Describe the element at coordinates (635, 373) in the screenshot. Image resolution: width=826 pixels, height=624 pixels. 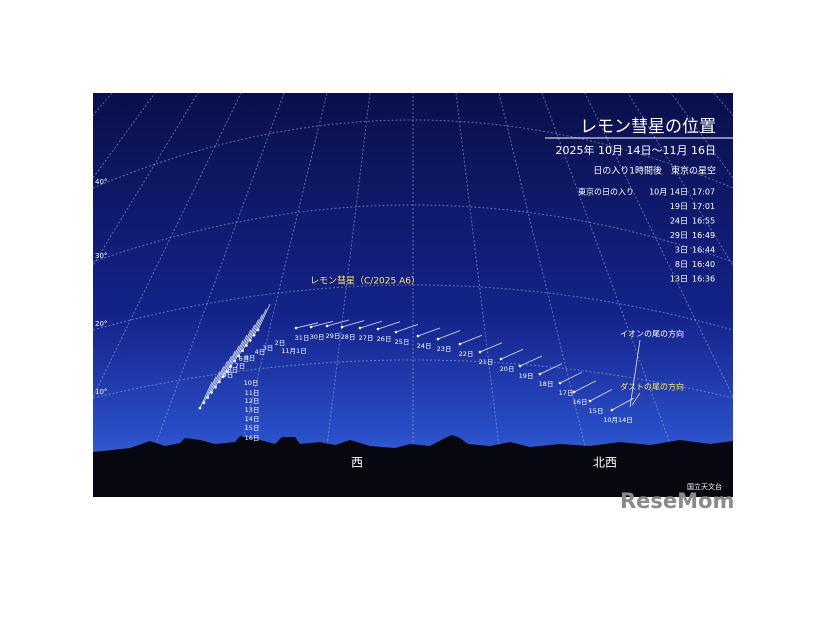
I see `ion-pointer` at that location.